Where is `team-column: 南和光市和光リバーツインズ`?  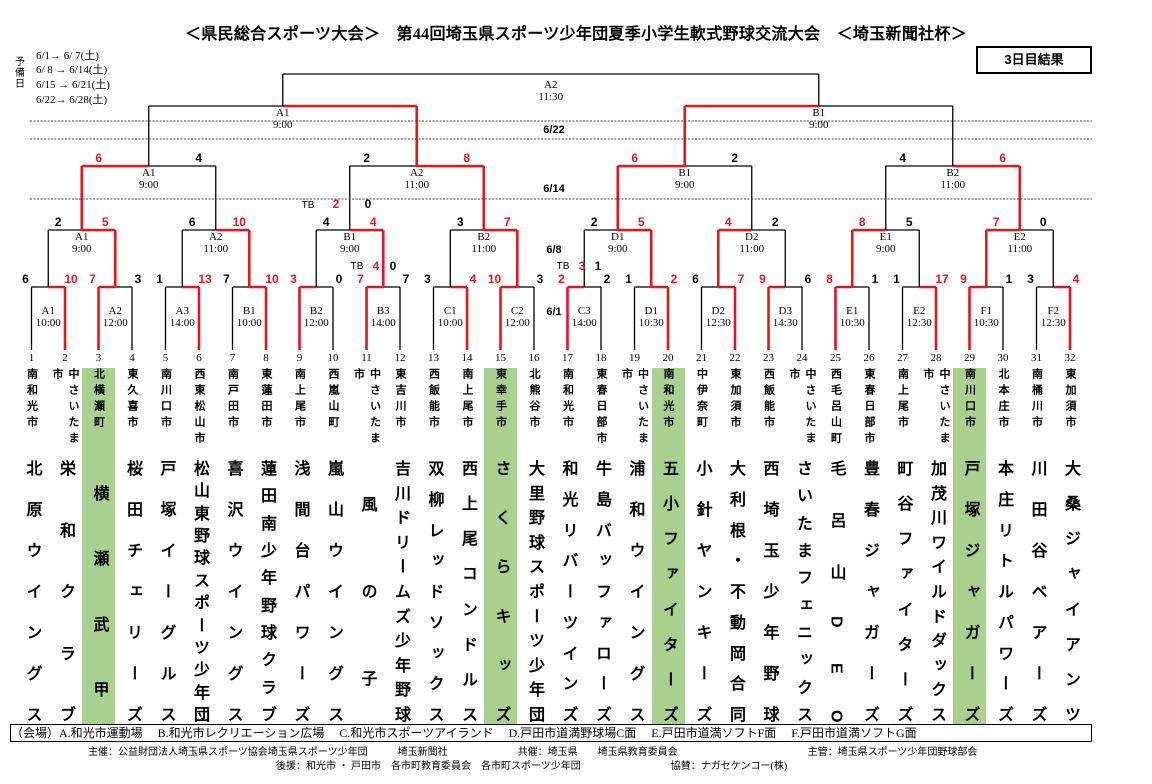
team-column: 南和光市和光リバーツインズ is located at coordinates (567, 546).